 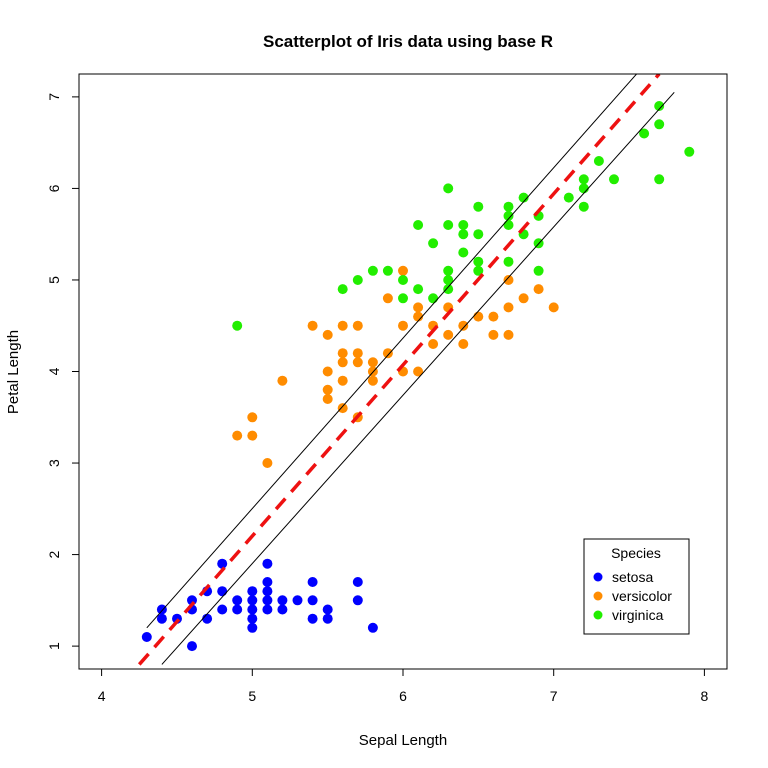 I want to click on y-tick-label-7: 7, so click(x=54, y=97).